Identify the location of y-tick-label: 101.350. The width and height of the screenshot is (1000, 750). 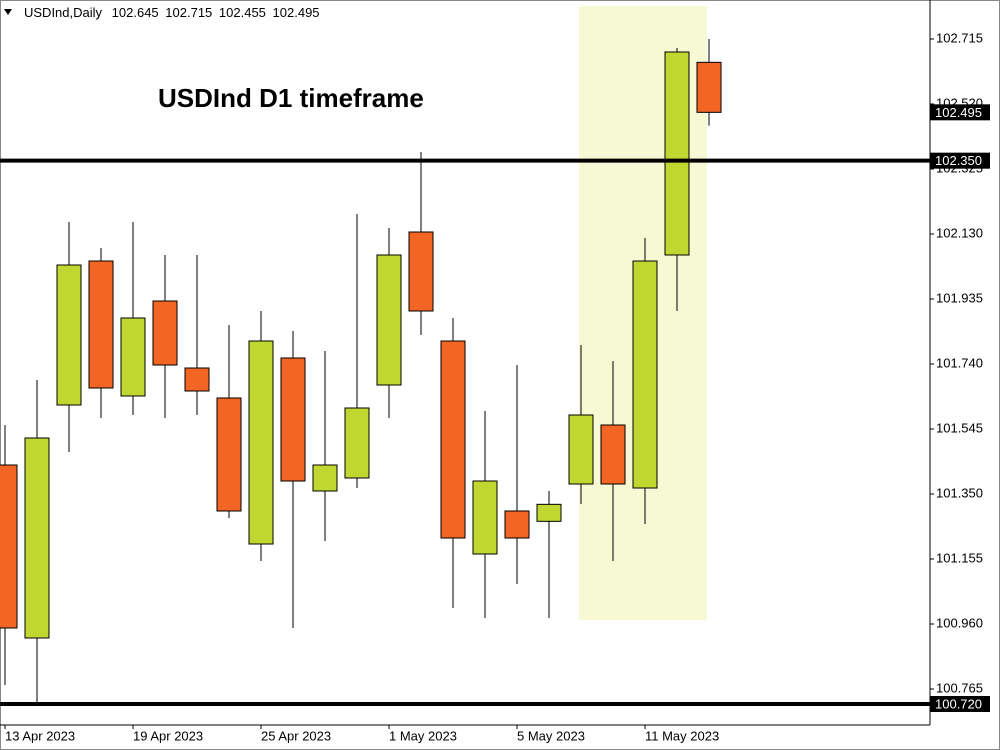
(959, 492).